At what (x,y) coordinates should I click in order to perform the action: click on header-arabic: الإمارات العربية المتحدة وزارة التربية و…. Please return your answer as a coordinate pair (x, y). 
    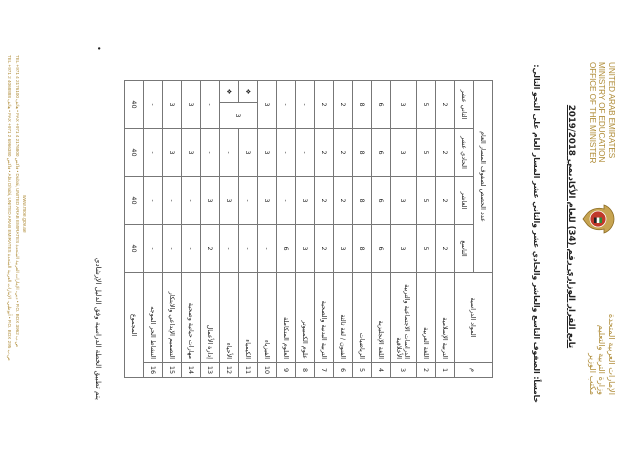
    Looking at the image, I should click on (602, 354).